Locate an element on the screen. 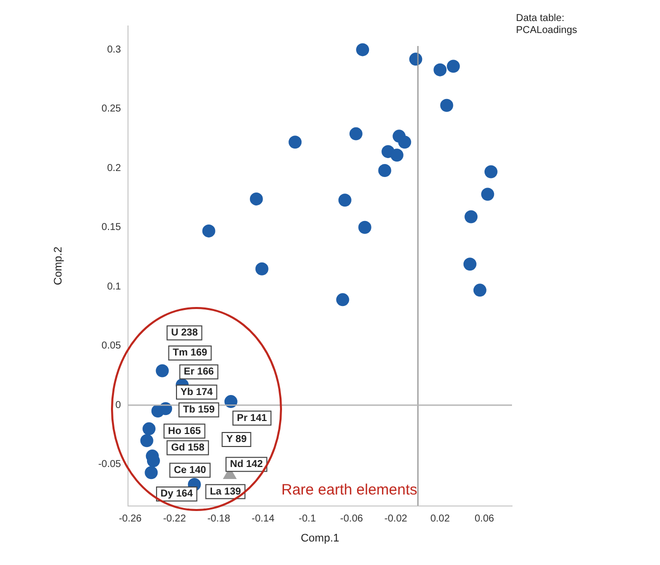 The image size is (660, 565). annotation: Nd 142 is located at coordinates (247, 464).